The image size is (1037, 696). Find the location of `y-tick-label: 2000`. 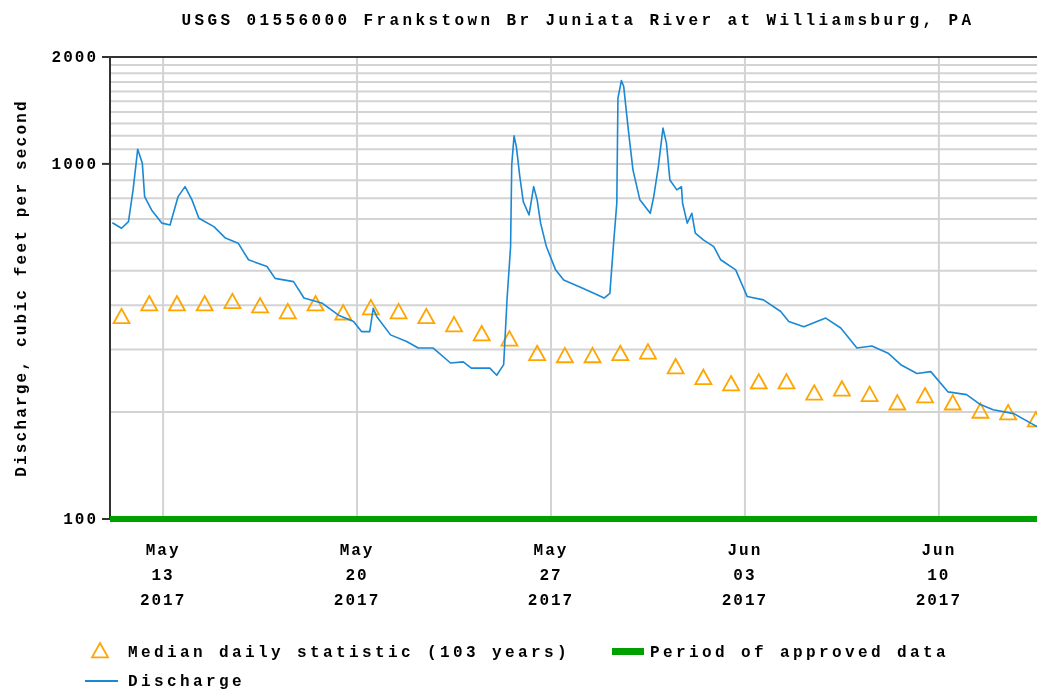

y-tick-label: 2000 is located at coordinates (74, 58).